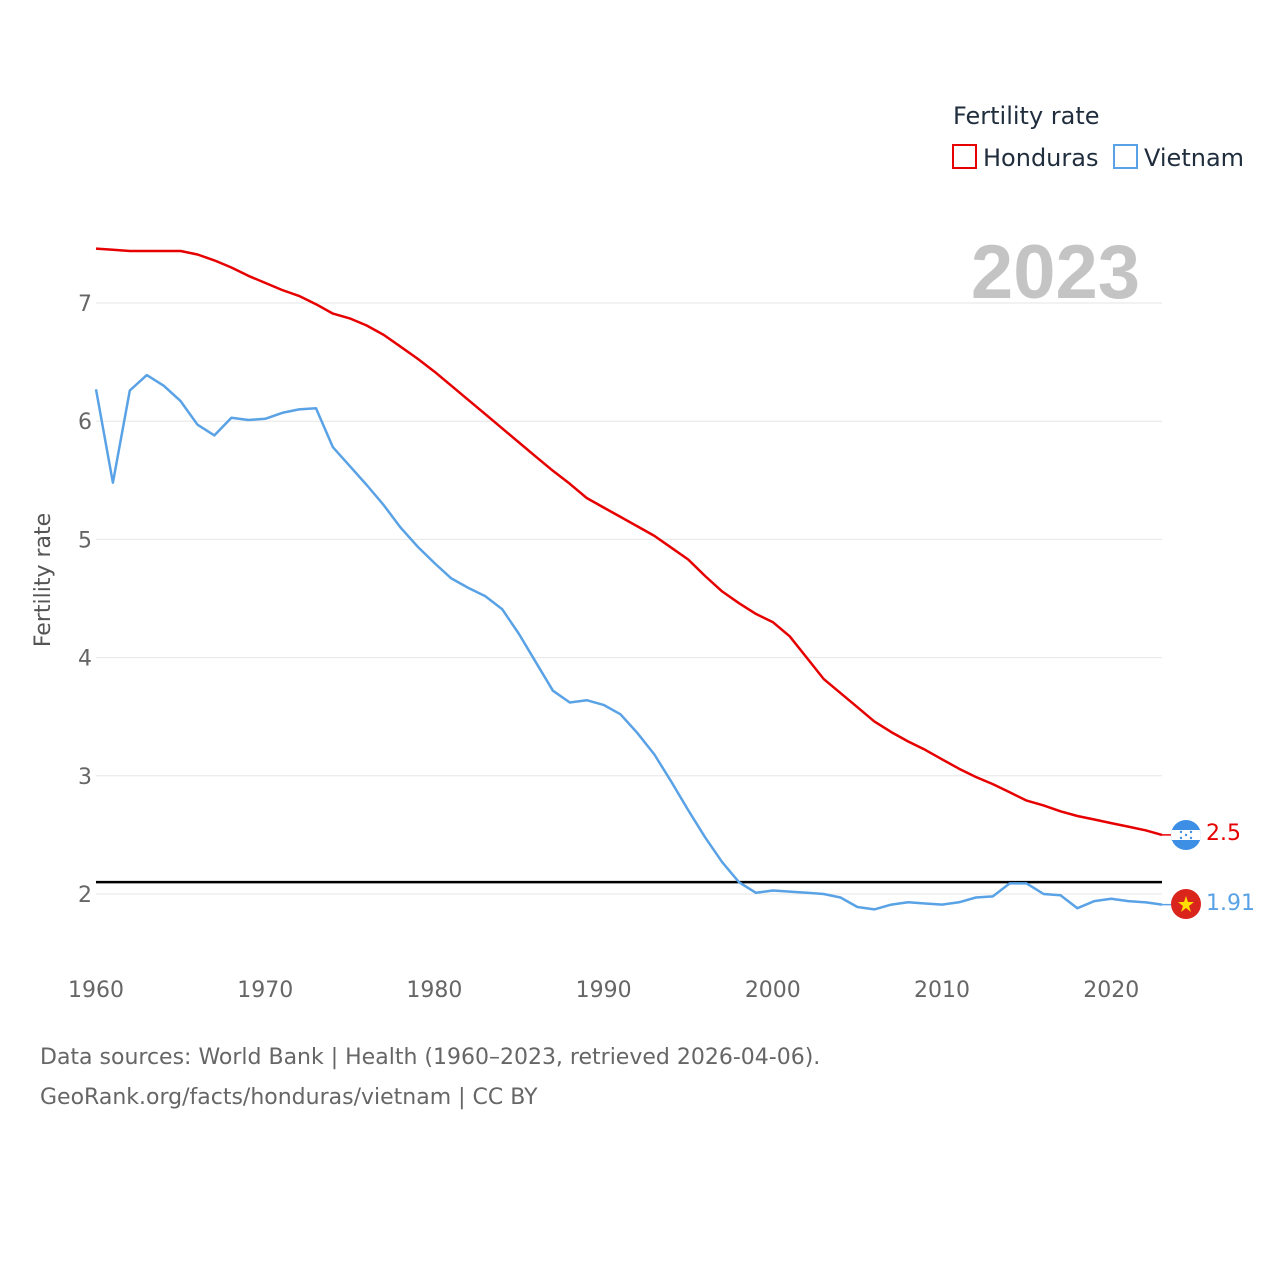 This screenshot has width=1280, height=1280. Describe the element at coordinates (1194, 158) in the screenshot. I see `legend-label-vietnam: Vietnam` at that location.